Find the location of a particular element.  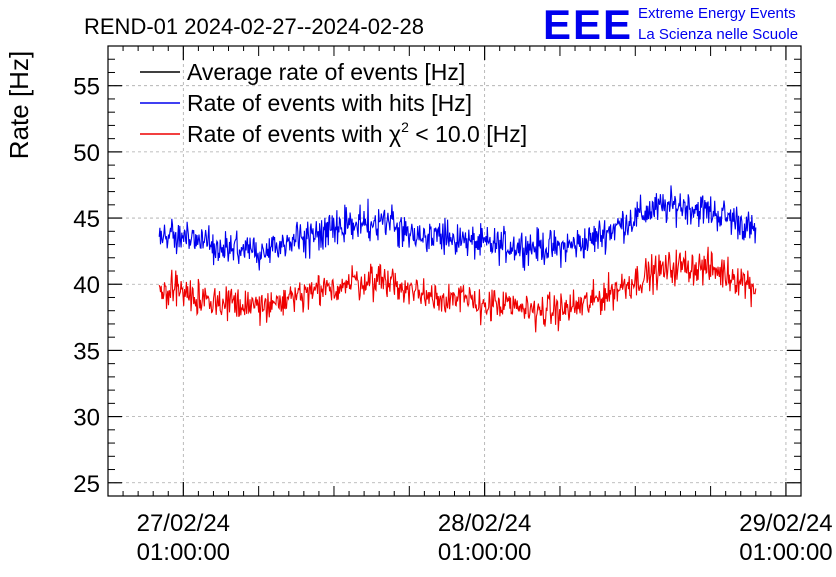

y-tick-label: 50 is located at coordinates (86, 153).